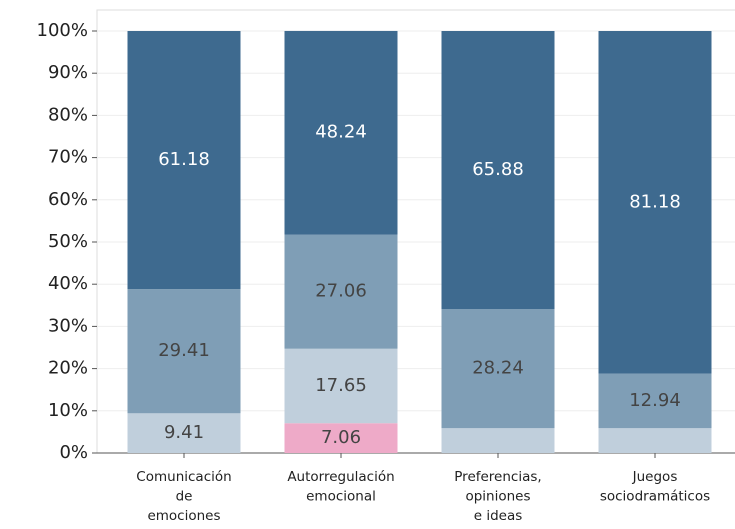 This screenshot has height=529, width=735. What do you see at coordinates (655, 487) in the screenshot?
I see `x-tick-label: Juegos sociodramáticos` at bounding box center [655, 487].